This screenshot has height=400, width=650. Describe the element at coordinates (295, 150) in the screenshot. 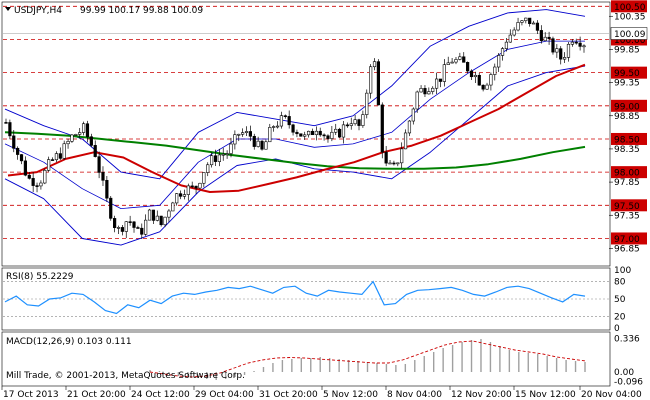

I see `ma-slow-line` at that location.